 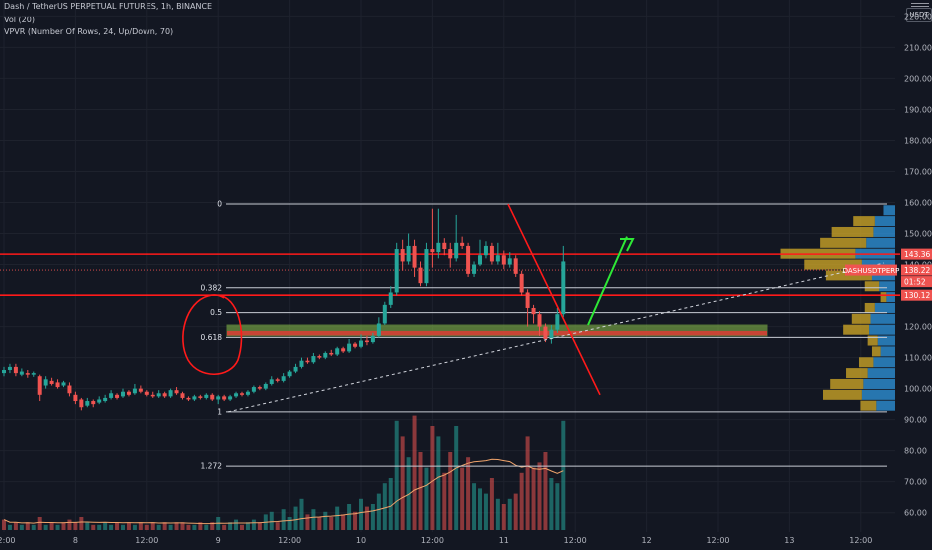 I want to click on vpvr-indicator-label: VPVR (Number Of Rows, 24, Up/Down, 70), so click(x=89, y=31).